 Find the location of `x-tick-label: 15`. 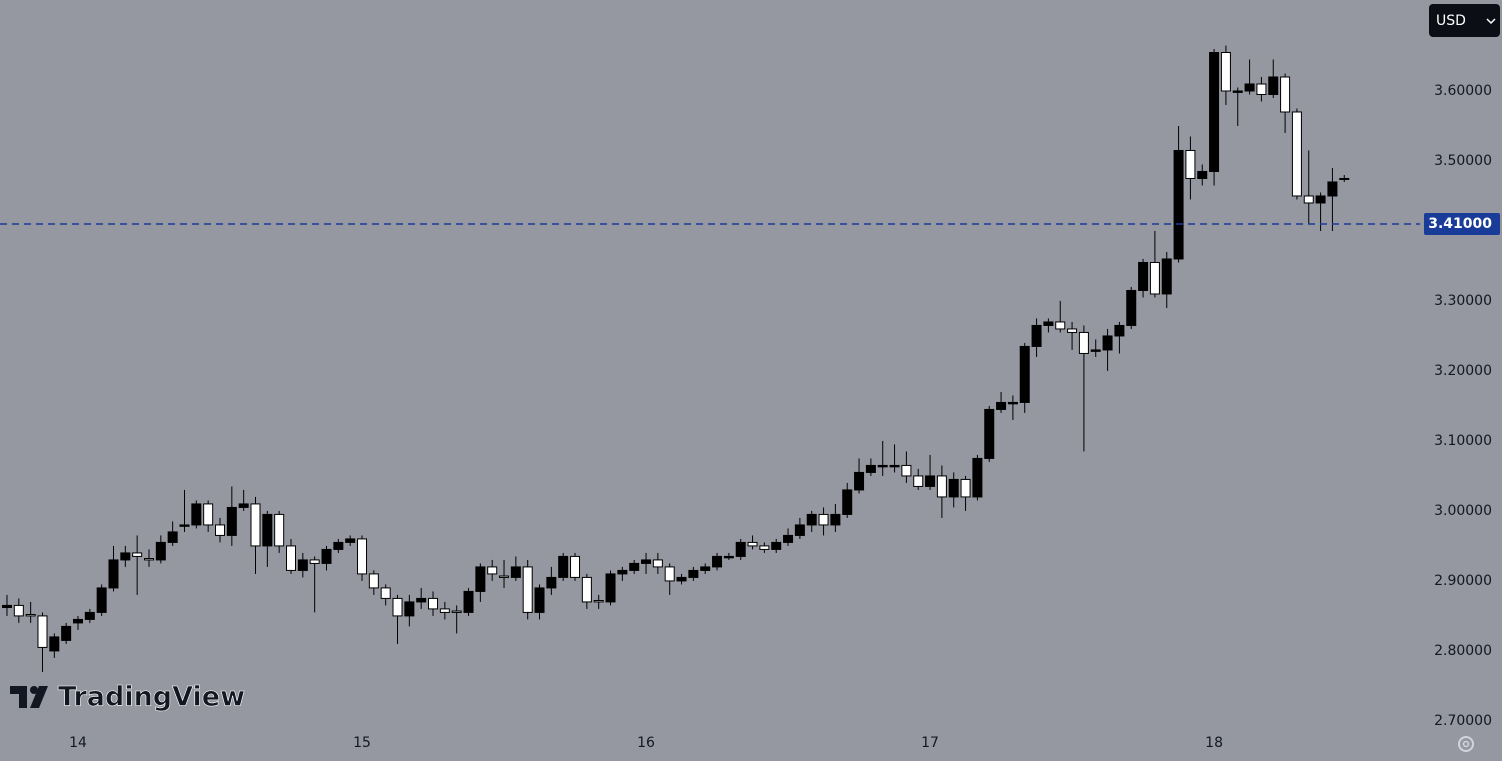

x-tick-label: 15 is located at coordinates (362, 743).